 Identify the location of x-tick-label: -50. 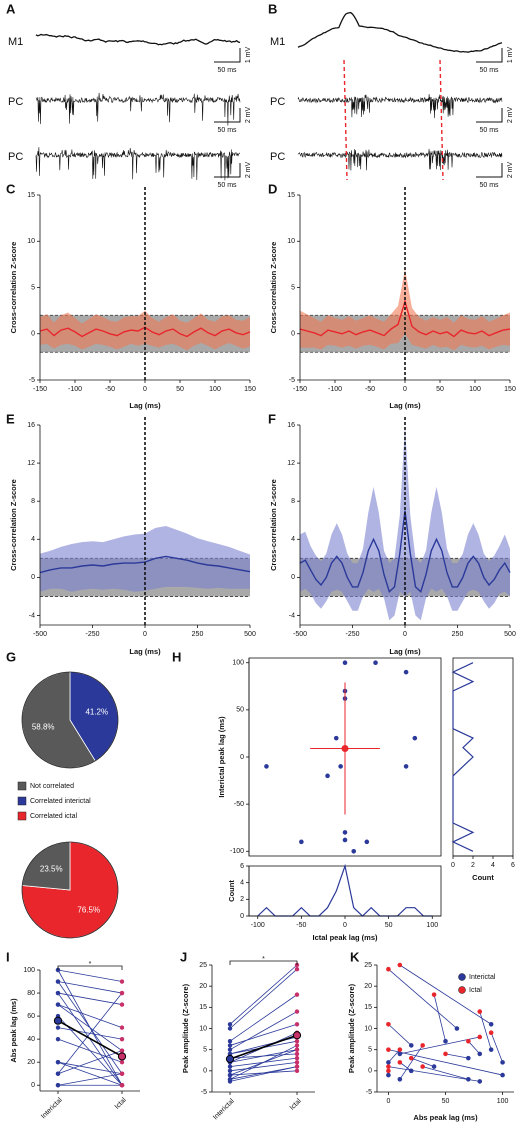
(301, 925).